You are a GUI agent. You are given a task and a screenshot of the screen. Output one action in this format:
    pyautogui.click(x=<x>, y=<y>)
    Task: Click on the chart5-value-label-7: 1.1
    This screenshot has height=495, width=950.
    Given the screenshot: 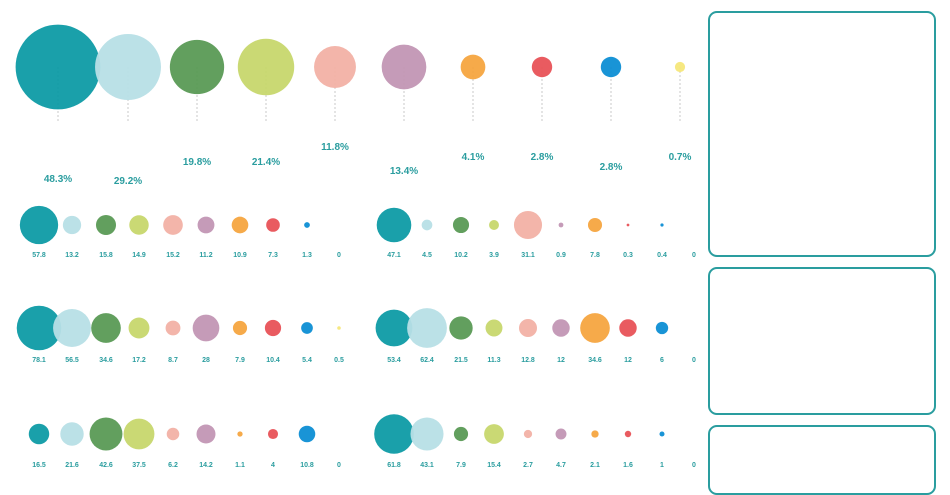 What is the action you would take?
    pyautogui.click(x=240, y=465)
    